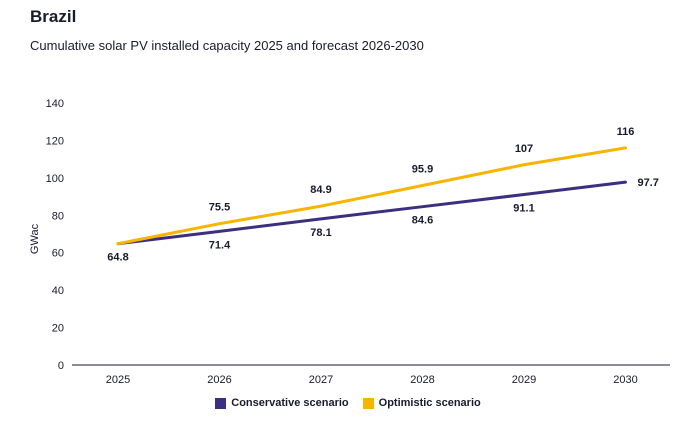 The image size is (696, 428). What do you see at coordinates (368, 403) in the screenshot?
I see `legend-swatch-optimistic` at bounding box center [368, 403].